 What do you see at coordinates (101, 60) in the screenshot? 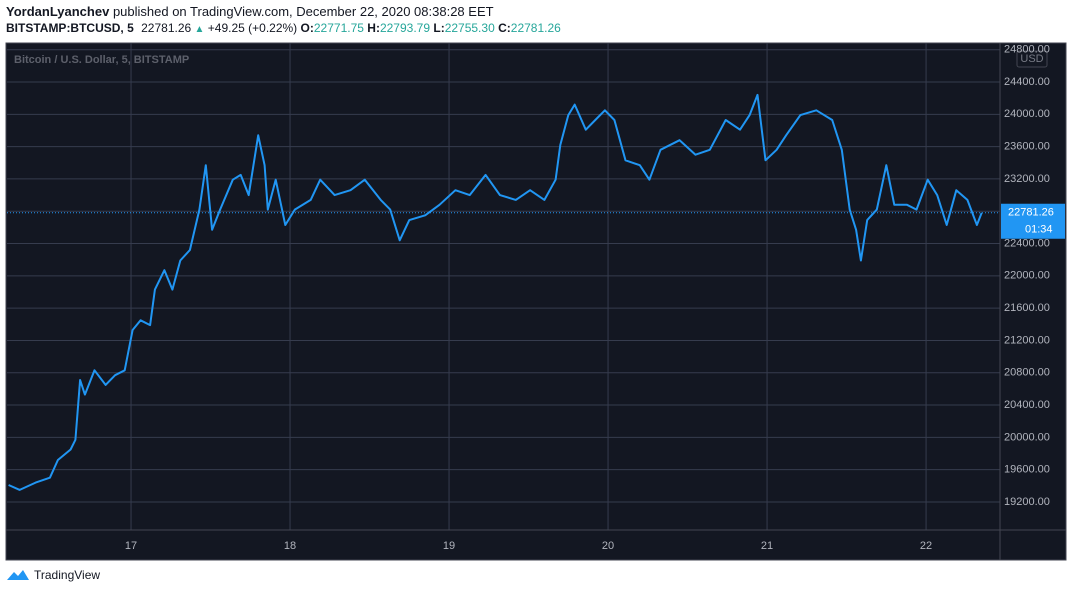
I see `legend-entry: Bitcoin / U.S. Dollar, 5, BITSTAMP` at bounding box center [101, 60].